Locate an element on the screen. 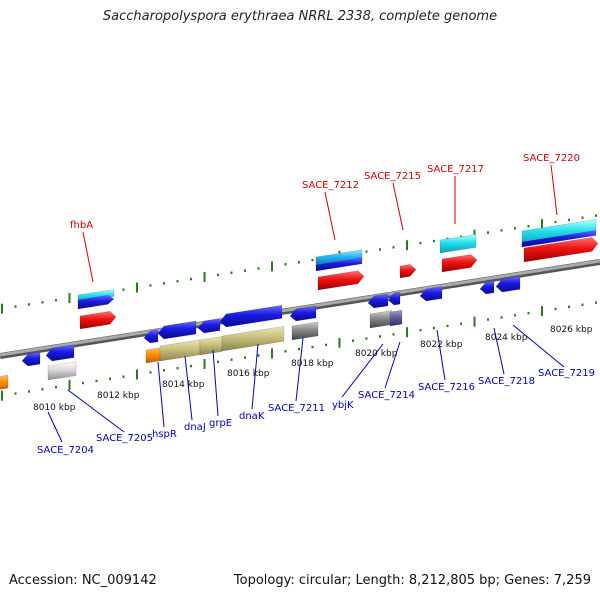 The height and width of the screenshot is (600, 600). gene-label-SACE_7218: SACE_7218 is located at coordinates (506, 381).